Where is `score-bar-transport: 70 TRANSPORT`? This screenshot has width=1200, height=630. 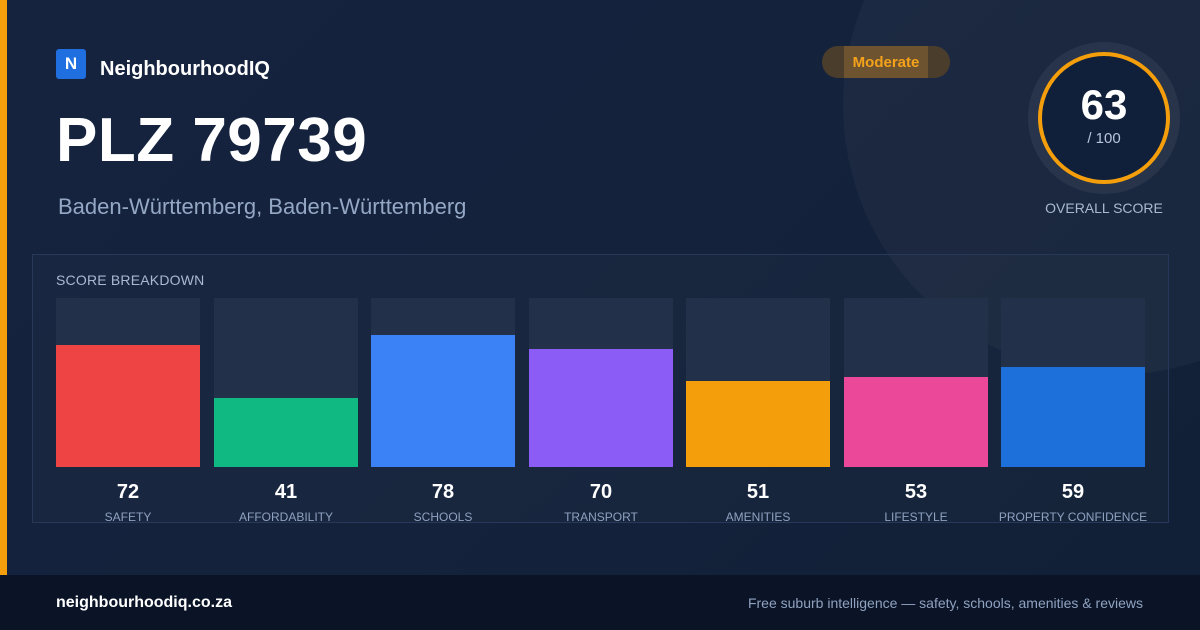
score-bar-transport: 70 TRANSPORT is located at coordinates (601, 411).